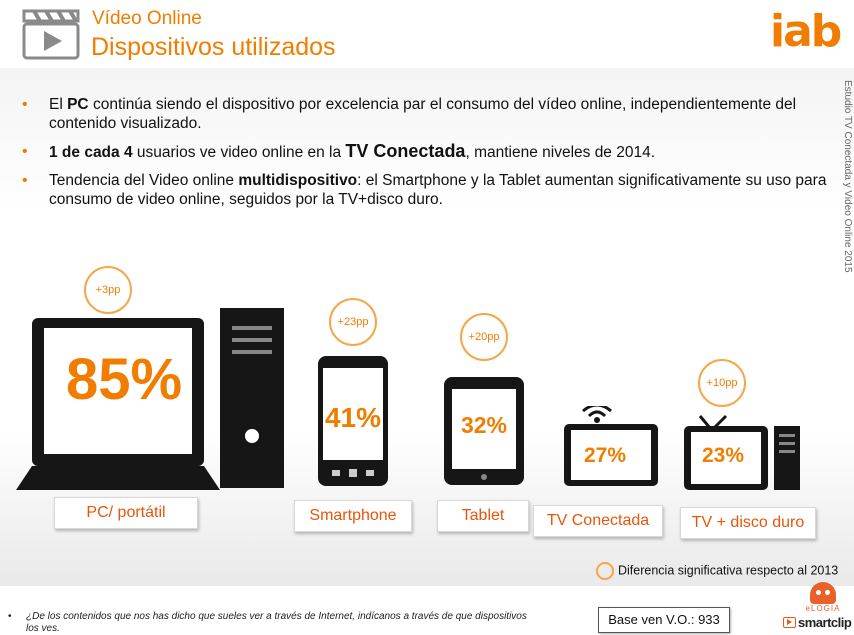 This screenshot has height=635, width=854. I want to click on value-label: 41%, so click(353, 418).